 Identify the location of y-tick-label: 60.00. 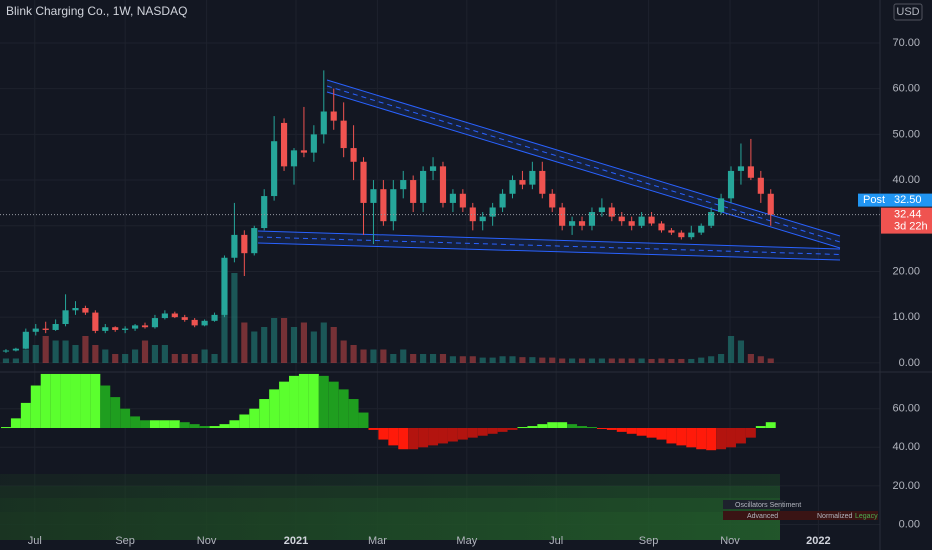
(906, 89).